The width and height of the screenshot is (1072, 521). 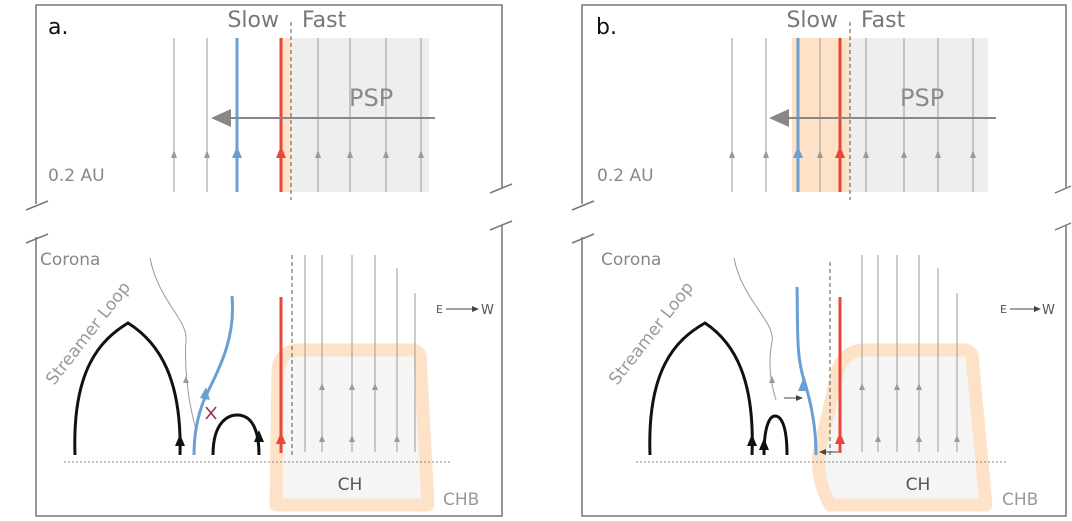 What do you see at coordinates (606, 27) in the screenshot?
I see `panel-letter: b.` at bounding box center [606, 27].